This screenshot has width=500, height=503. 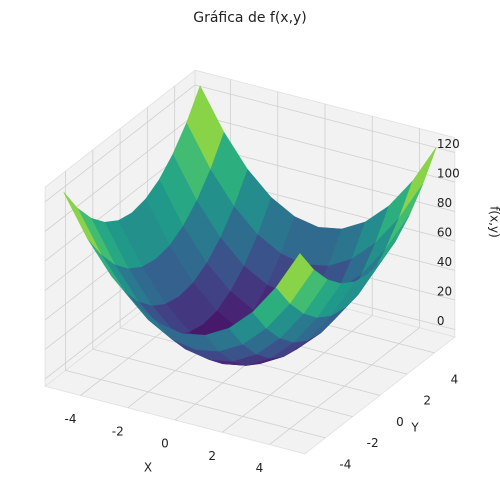 What do you see at coordinates (165, 444) in the screenshot?
I see `x-tick-label: 0` at bounding box center [165, 444].